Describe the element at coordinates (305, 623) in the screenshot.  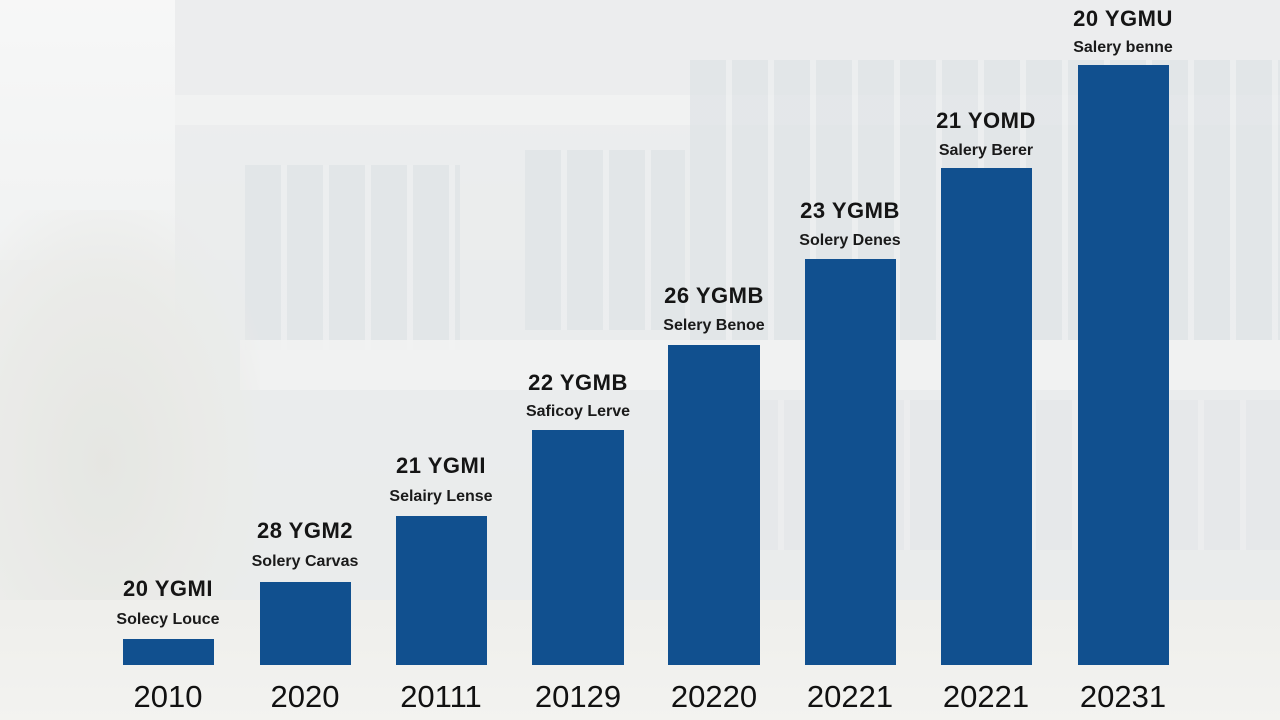
I see `bar-2020` at that location.